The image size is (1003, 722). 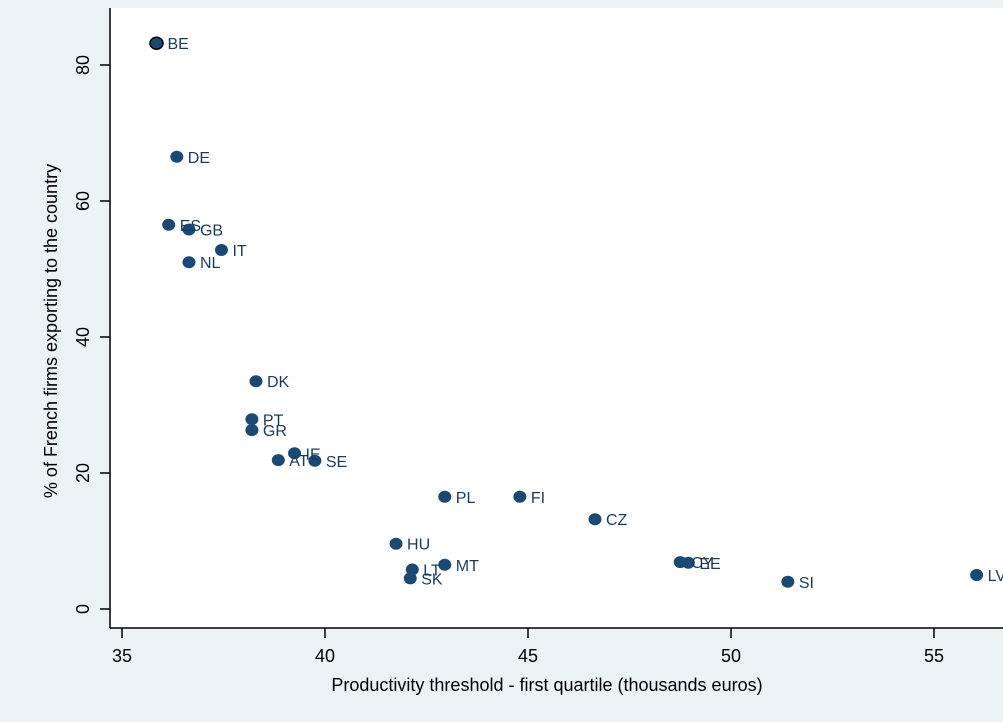 I want to click on data-point-fi, so click(x=520, y=496).